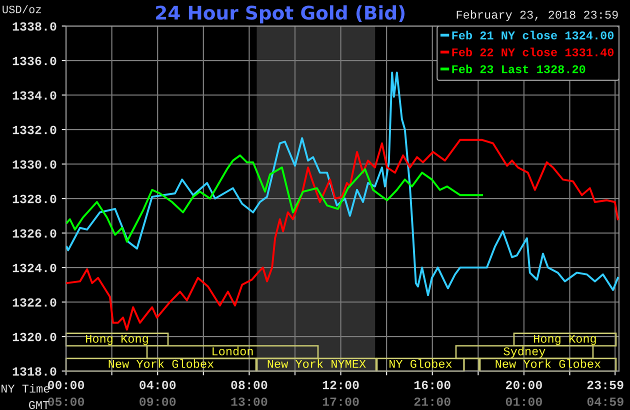  I want to click on x2-tick-label: 01:00, so click(524, 401).